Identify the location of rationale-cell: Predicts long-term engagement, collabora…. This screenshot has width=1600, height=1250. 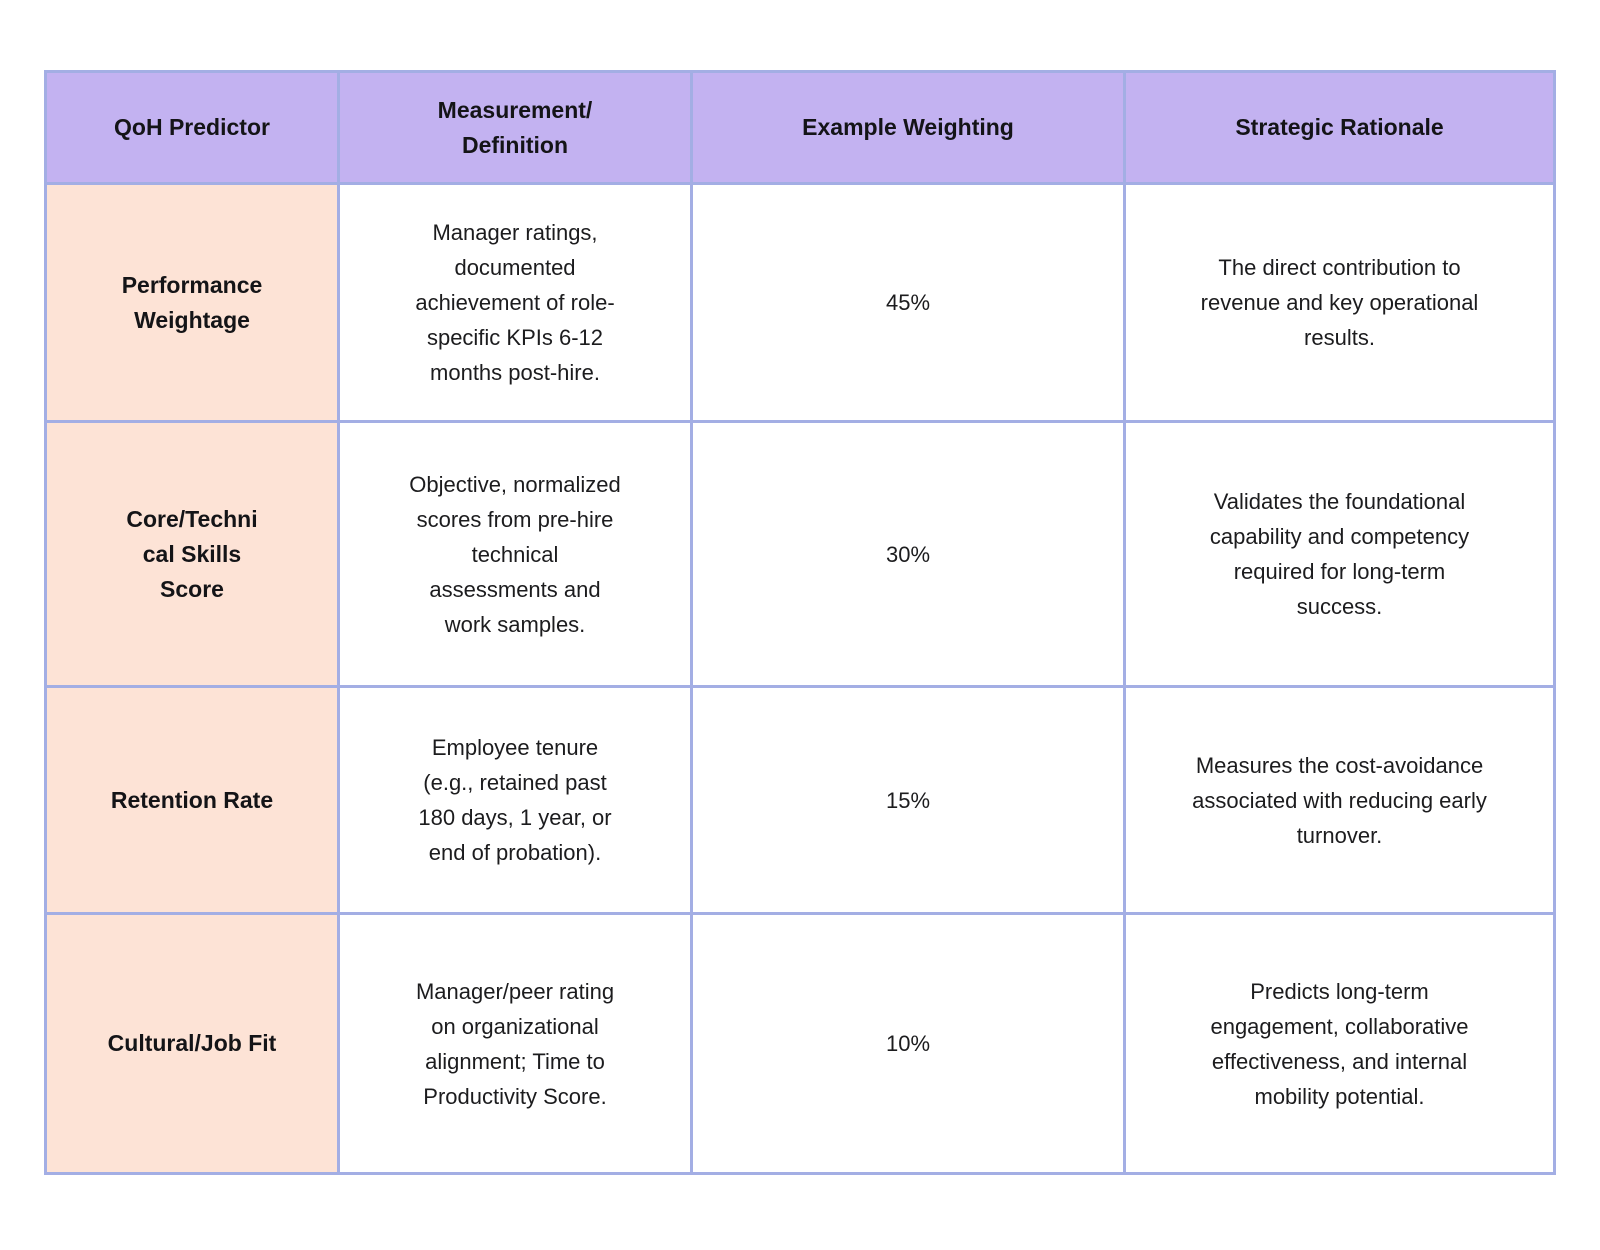
(1339, 1043).